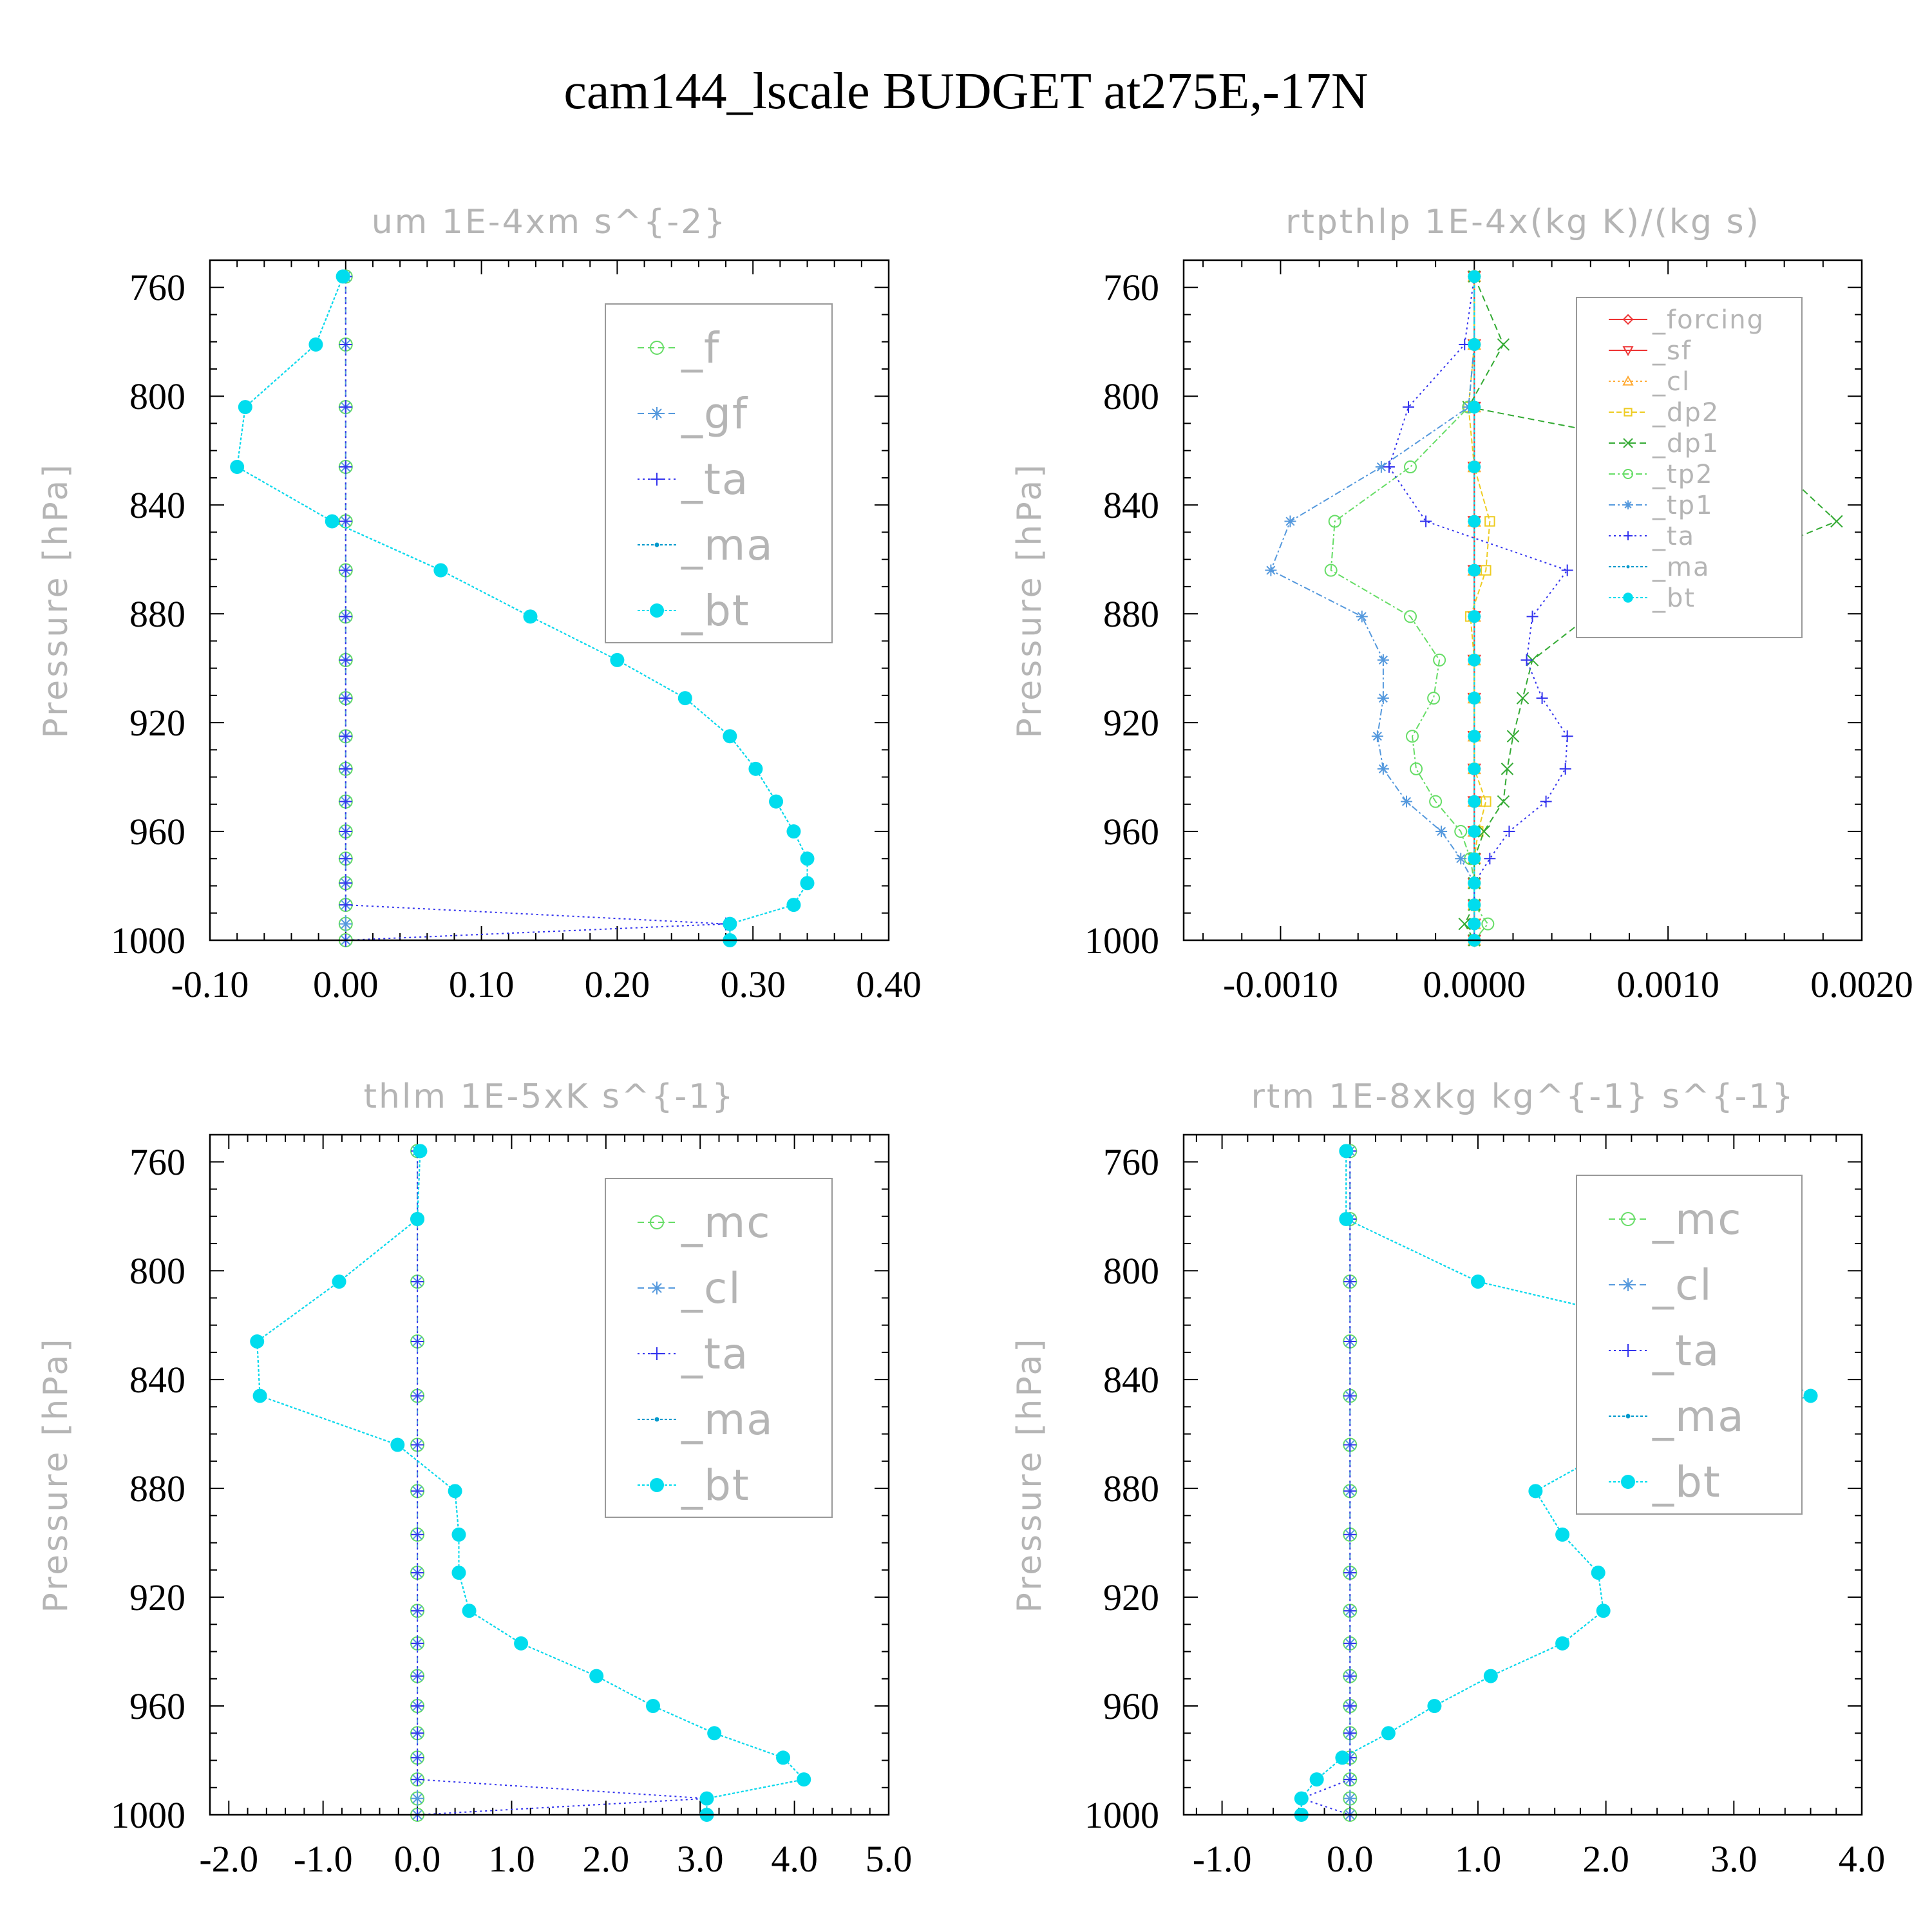  What do you see at coordinates (417, 1482) in the screenshot?
I see `series-cl` at bounding box center [417, 1482].